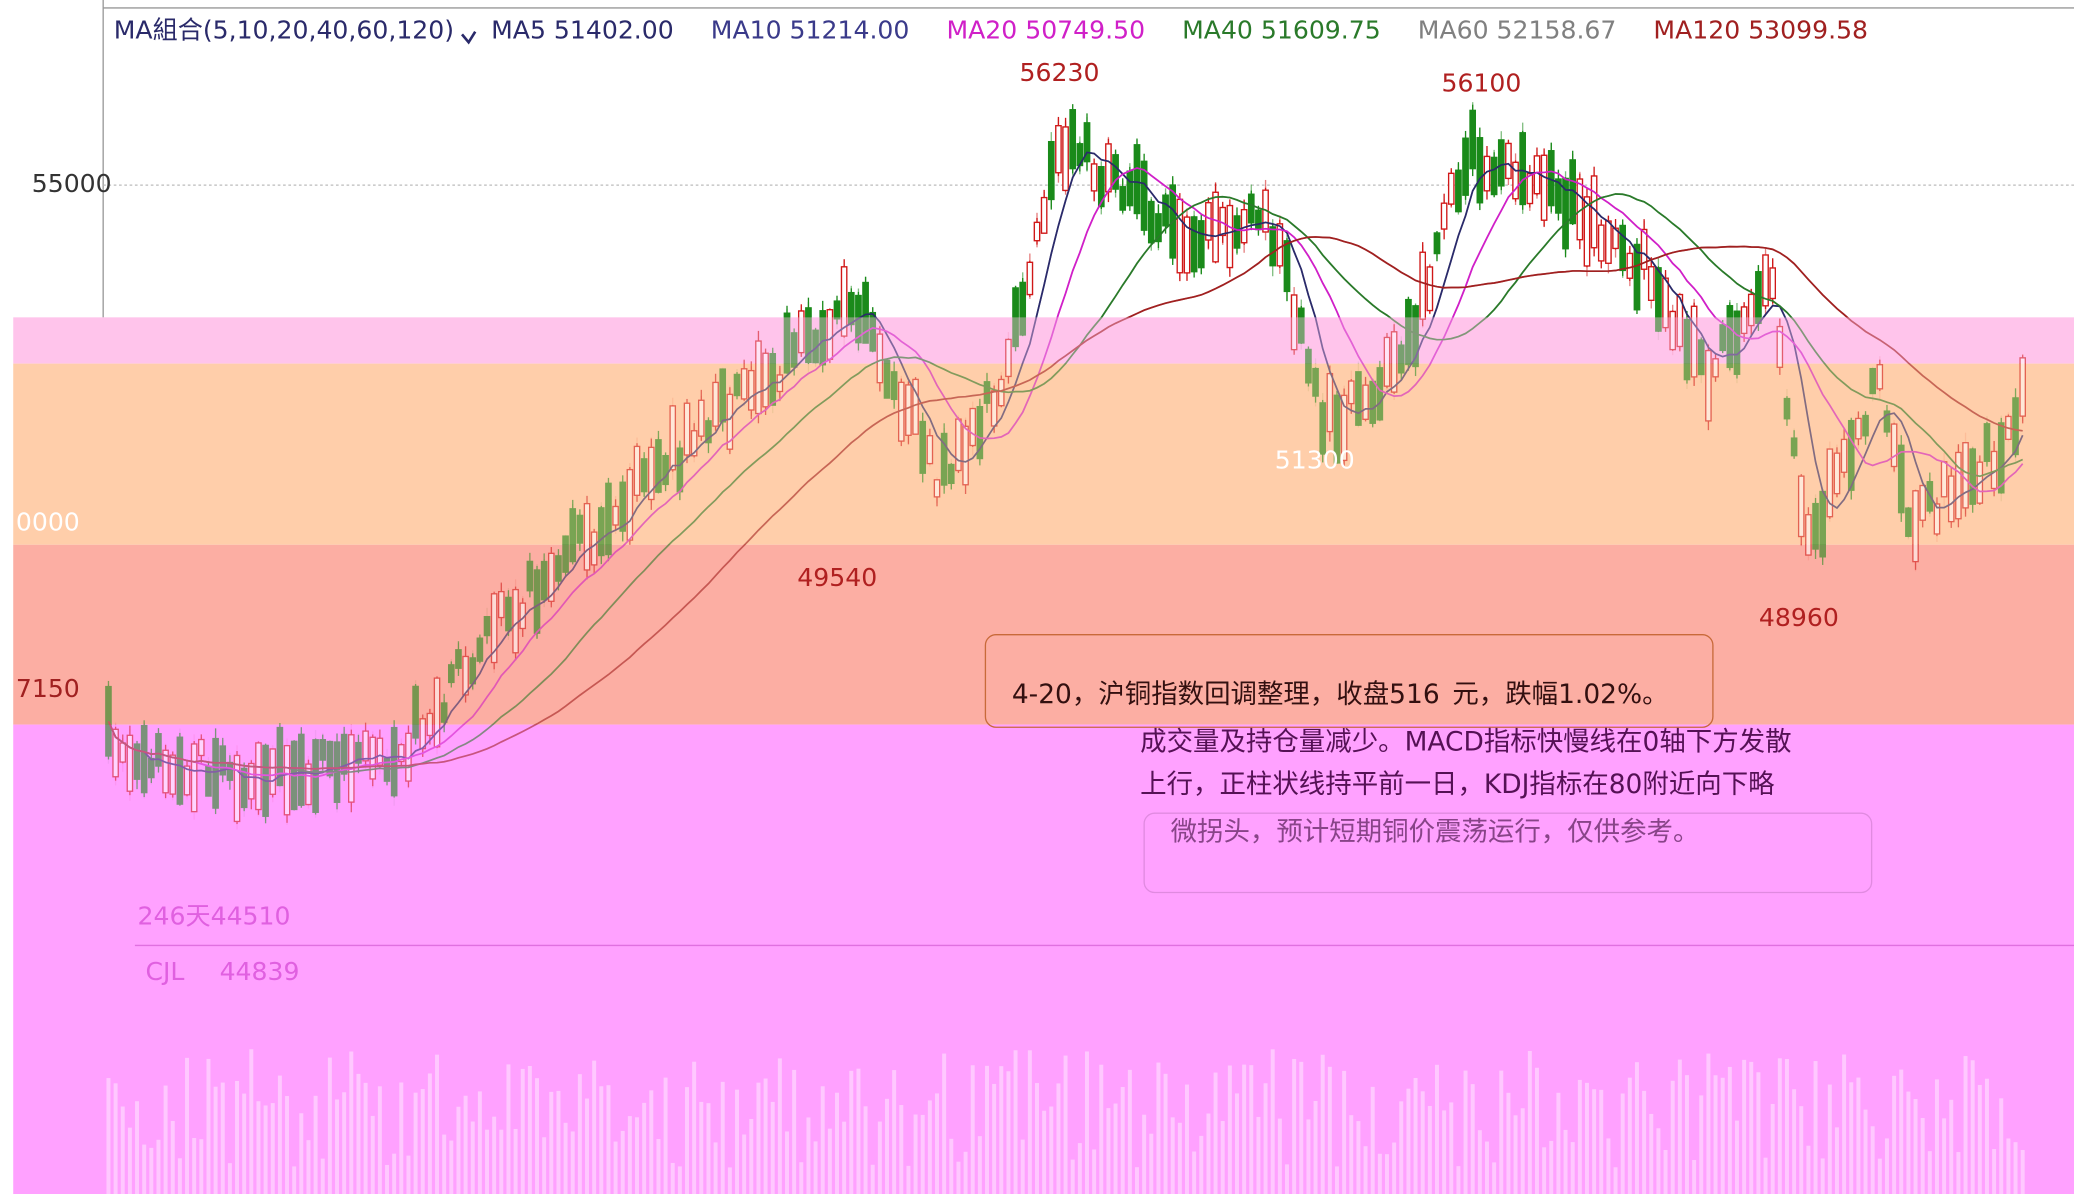 The height and width of the screenshot is (1194, 2074). What do you see at coordinates (468, 38) in the screenshot?
I see `dropdown-arrow` at bounding box center [468, 38].